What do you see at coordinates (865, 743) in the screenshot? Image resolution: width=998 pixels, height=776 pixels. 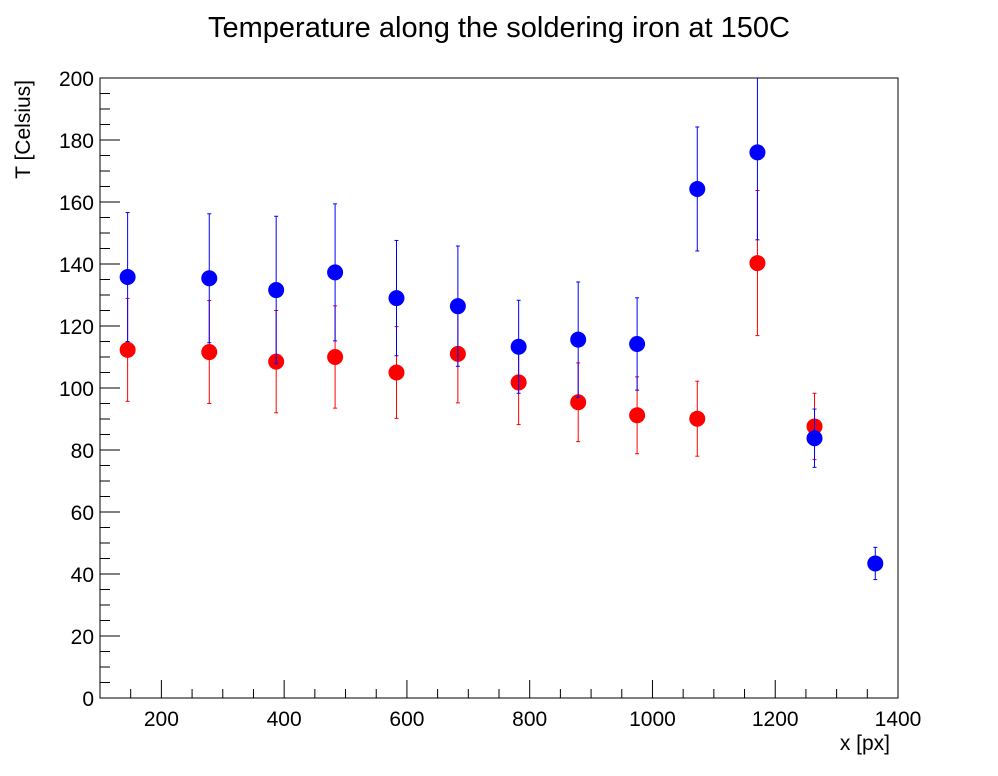 I see `x-axis-label: x [px]` at bounding box center [865, 743].